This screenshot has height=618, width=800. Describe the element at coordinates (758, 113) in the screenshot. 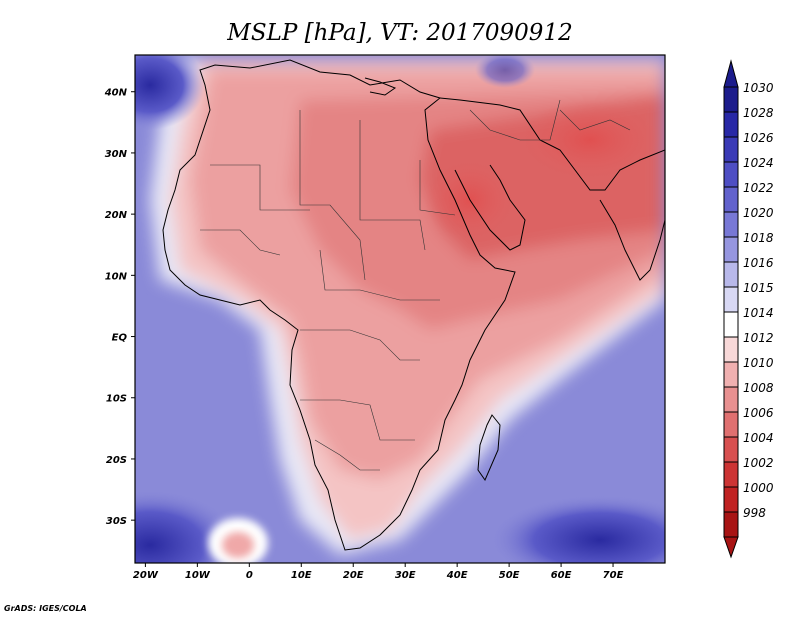

I see `colorbar-label: 1028` at that location.